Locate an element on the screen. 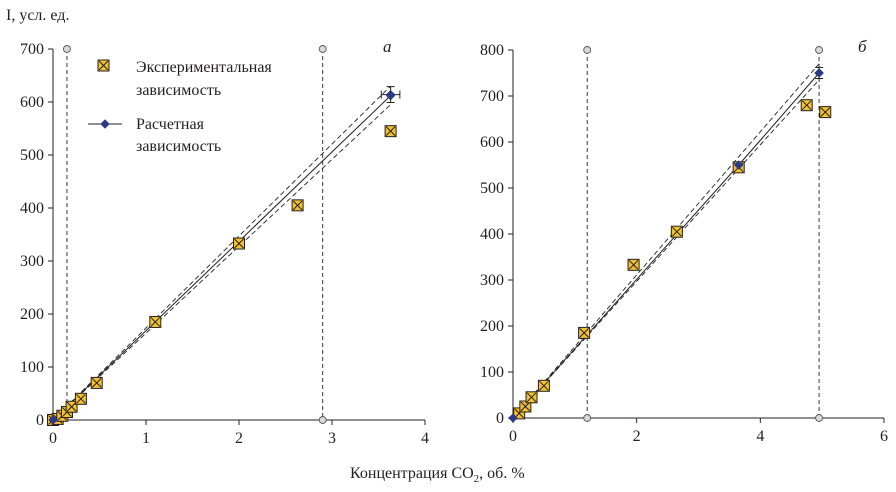 The width and height of the screenshot is (896, 492). legend-experimental-marker is located at coordinates (103, 65).